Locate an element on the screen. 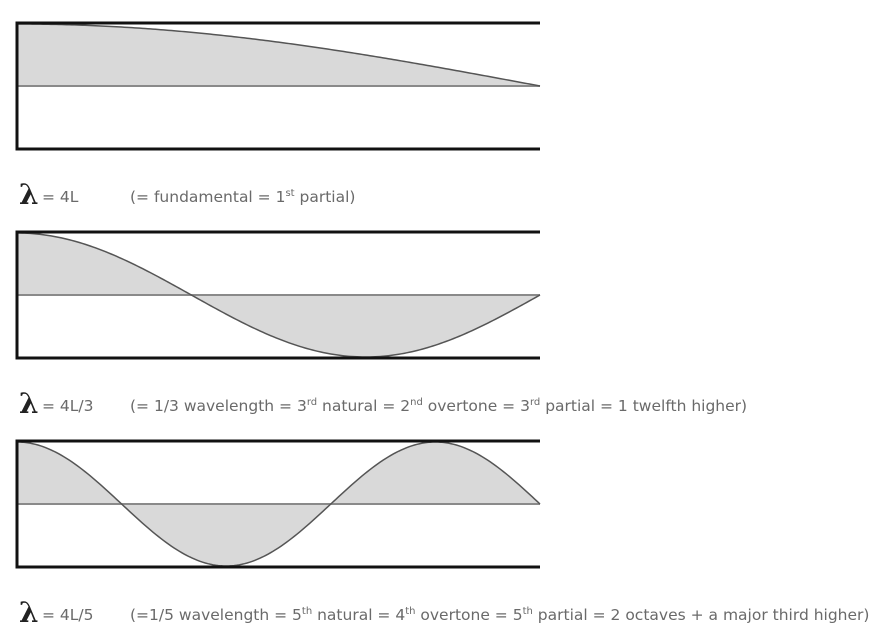  note-text: overtone = 5 is located at coordinates (469, 615).